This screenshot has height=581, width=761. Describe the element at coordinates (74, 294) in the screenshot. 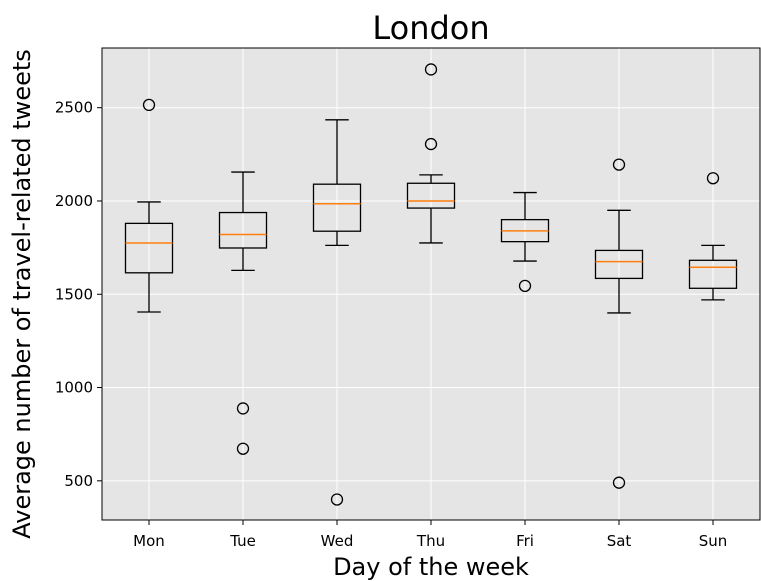

I see `y-tick-label: 1500` at that location.